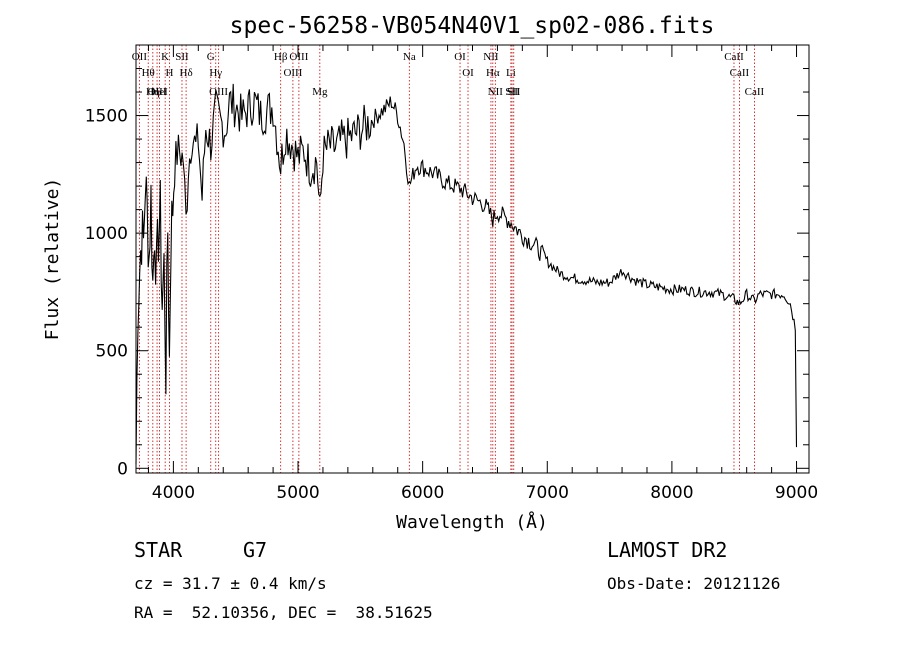 The image size is (900, 649). What do you see at coordinates (148, 73) in the screenshot?
I see `line-marker-label: Hθ` at bounding box center [148, 73].